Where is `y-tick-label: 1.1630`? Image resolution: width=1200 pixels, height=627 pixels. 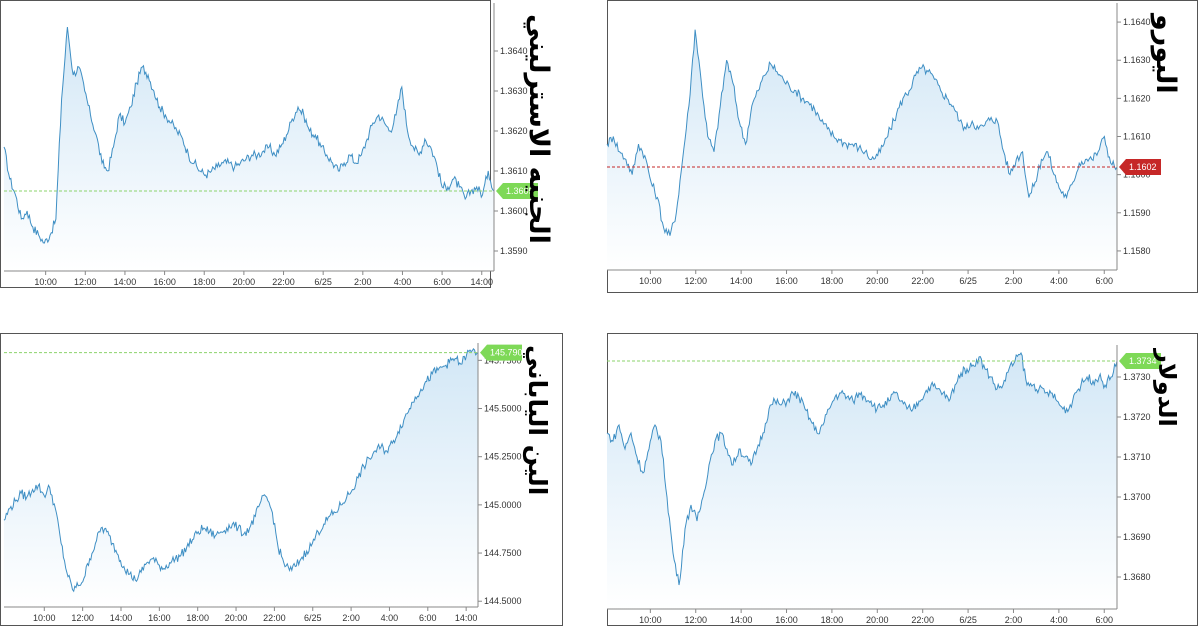
y-tick-label: 1.1630 is located at coordinates (1137, 60).